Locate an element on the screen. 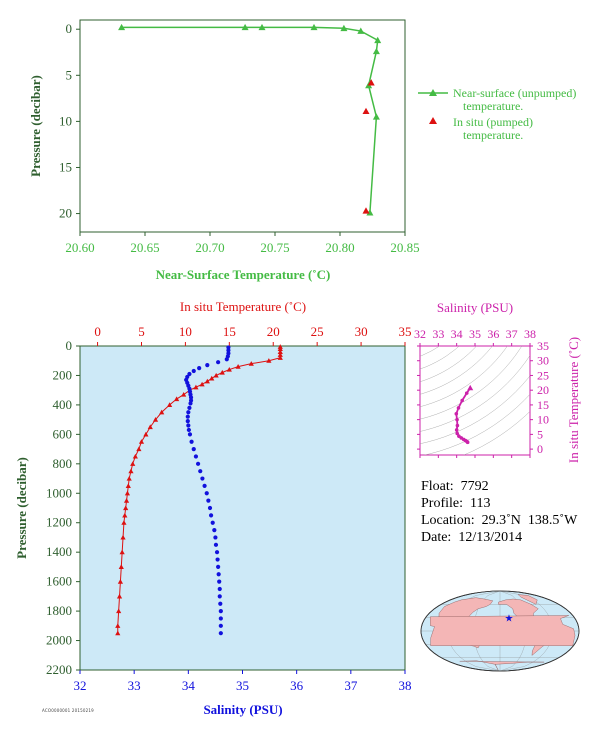 This screenshot has width=601, height=732. pressure-tick-label: 1800 is located at coordinates (59, 610).